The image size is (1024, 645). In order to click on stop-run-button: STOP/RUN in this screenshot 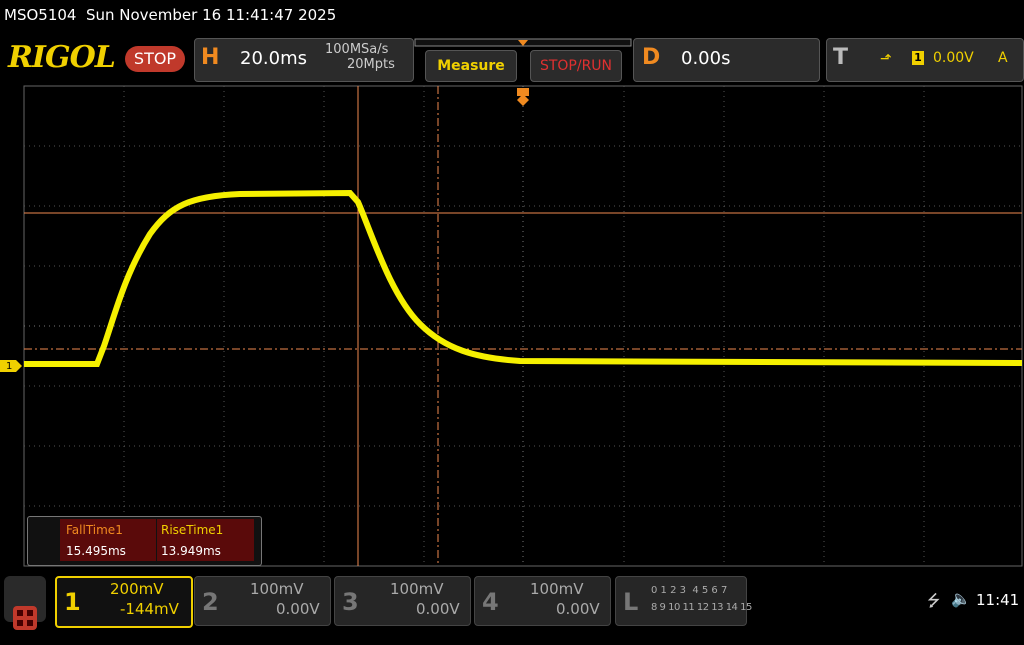, I will do `click(576, 66)`.